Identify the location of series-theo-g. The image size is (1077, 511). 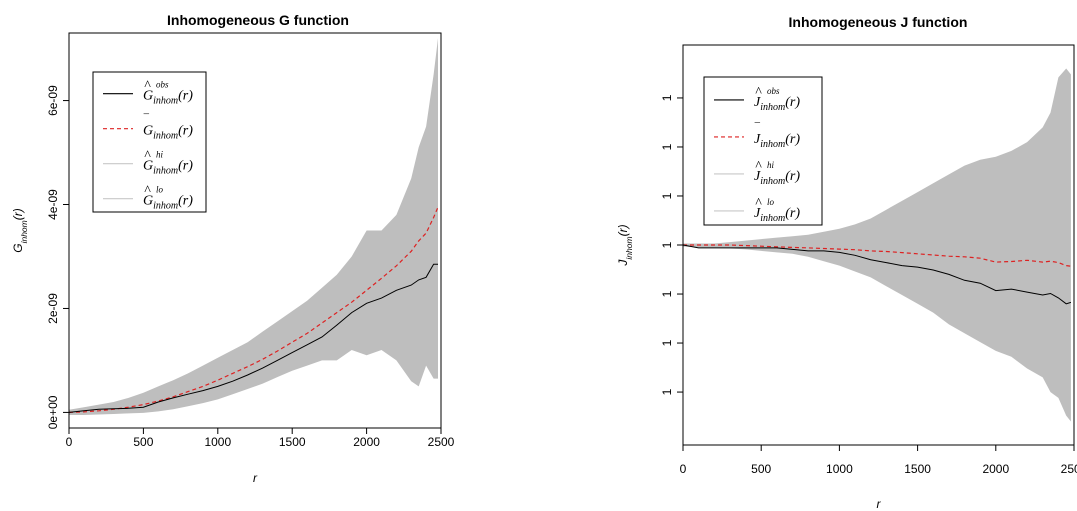
(253, 309).